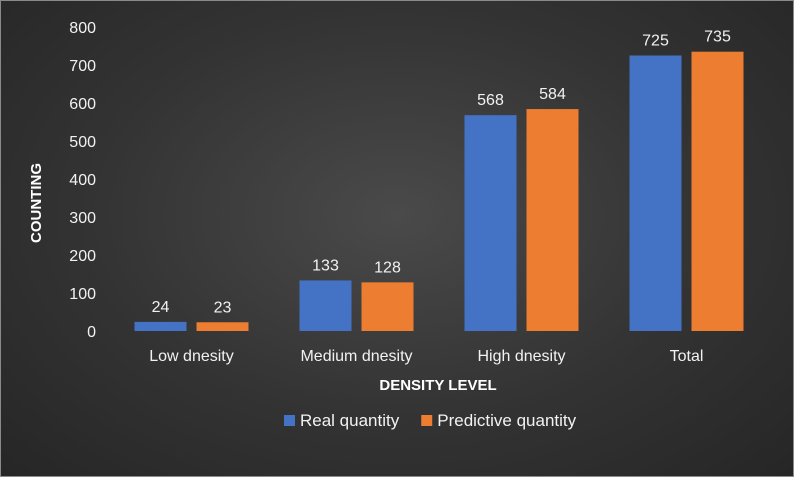 This screenshot has width=794, height=478. Describe the element at coordinates (82, 294) in the screenshot. I see `y-tick-label: 100` at that location.